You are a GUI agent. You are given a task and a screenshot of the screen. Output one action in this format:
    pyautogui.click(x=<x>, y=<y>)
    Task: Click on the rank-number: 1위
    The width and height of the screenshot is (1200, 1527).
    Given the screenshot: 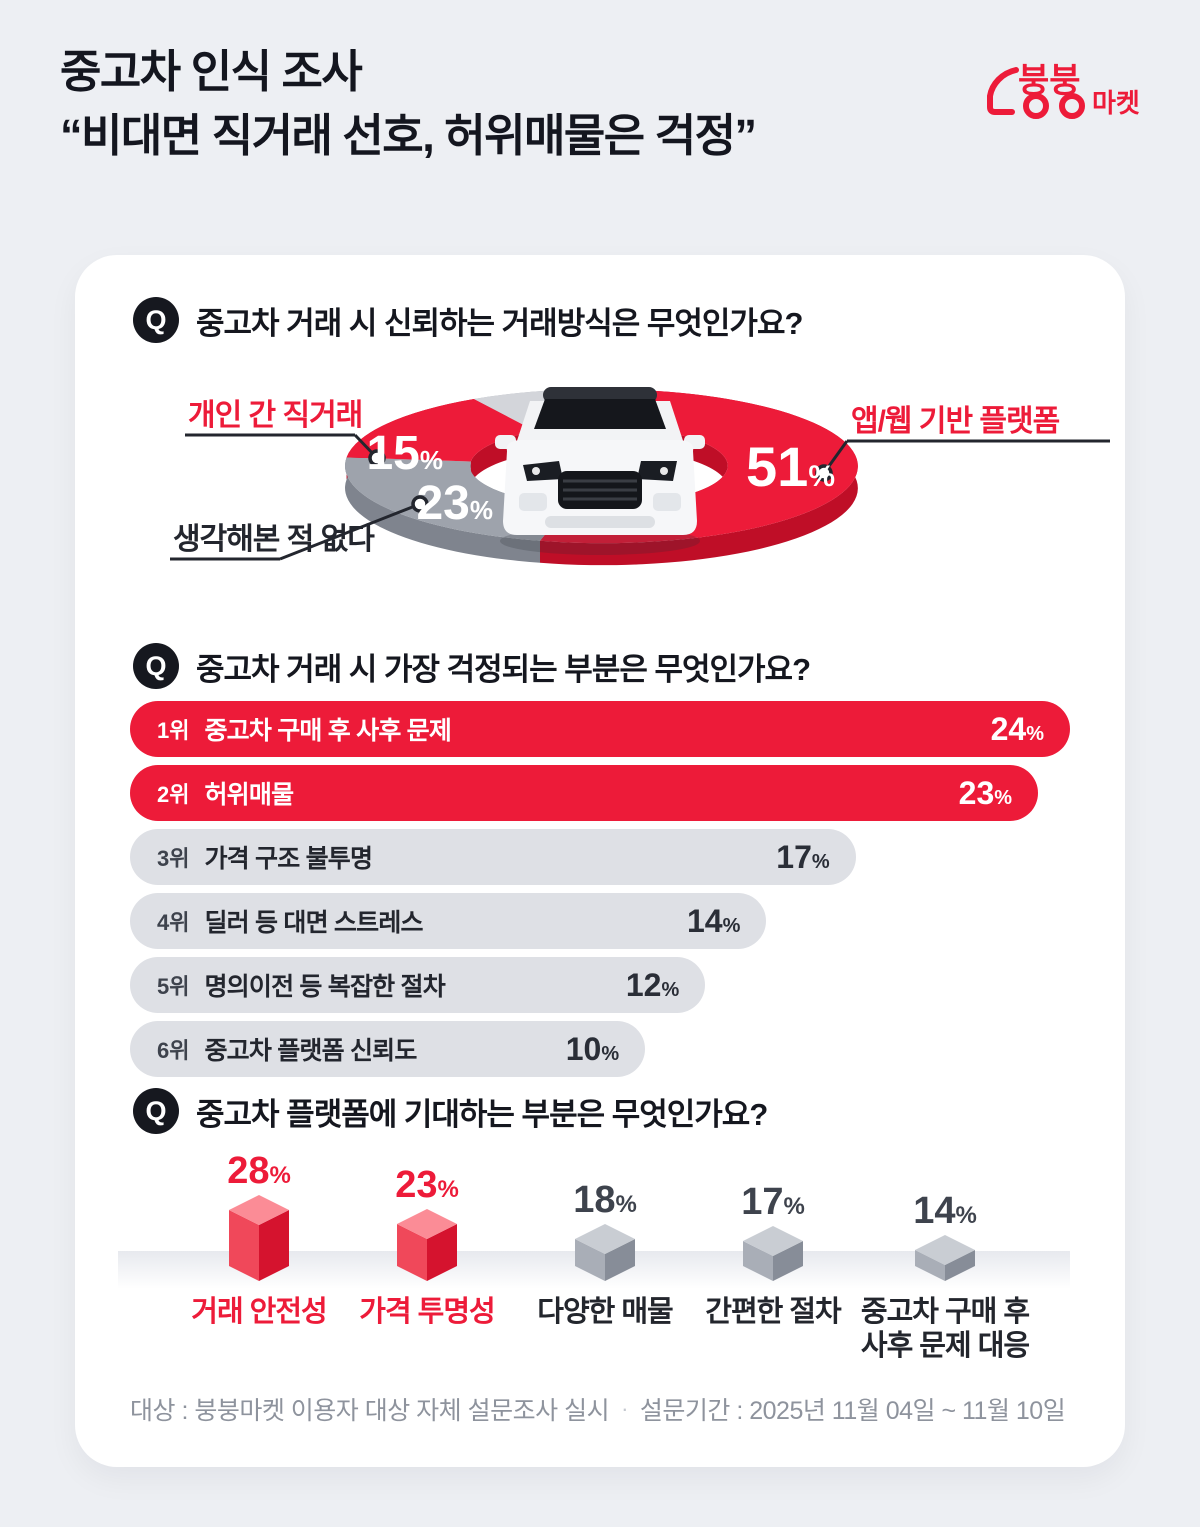 What is the action you would take?
    pyautogui.click(x=173, y=730)
    